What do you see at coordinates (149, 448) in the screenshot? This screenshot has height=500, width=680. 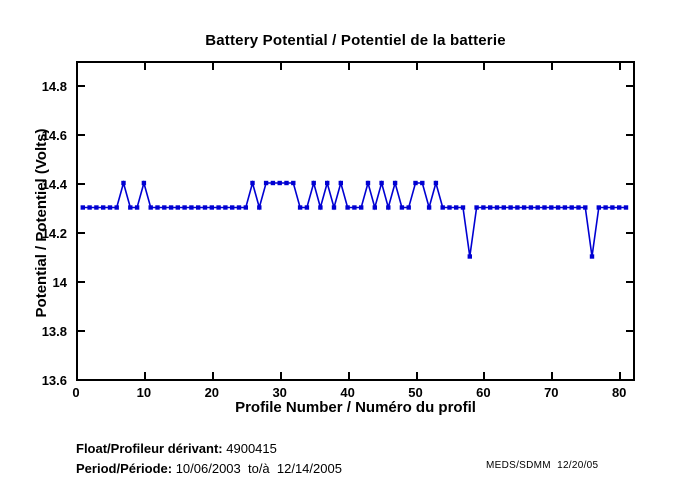 I see `float-id-label: Float/Profileur dérivant:` at bounding box center [149, 448].